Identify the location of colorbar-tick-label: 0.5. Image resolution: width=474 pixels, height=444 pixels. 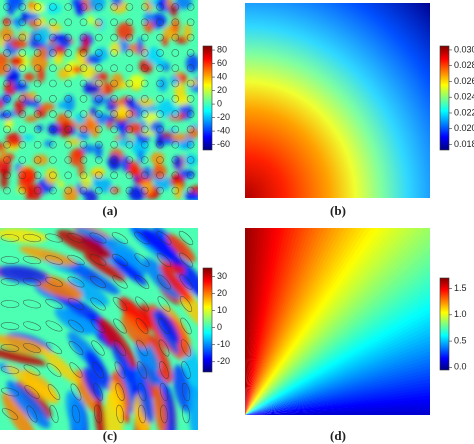
(460, 340).